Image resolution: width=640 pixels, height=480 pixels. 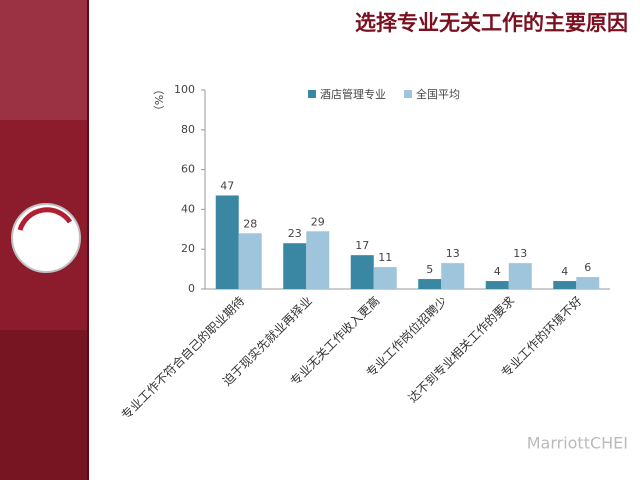 I want to click on value-label: 11, so click(x=385, y=257).